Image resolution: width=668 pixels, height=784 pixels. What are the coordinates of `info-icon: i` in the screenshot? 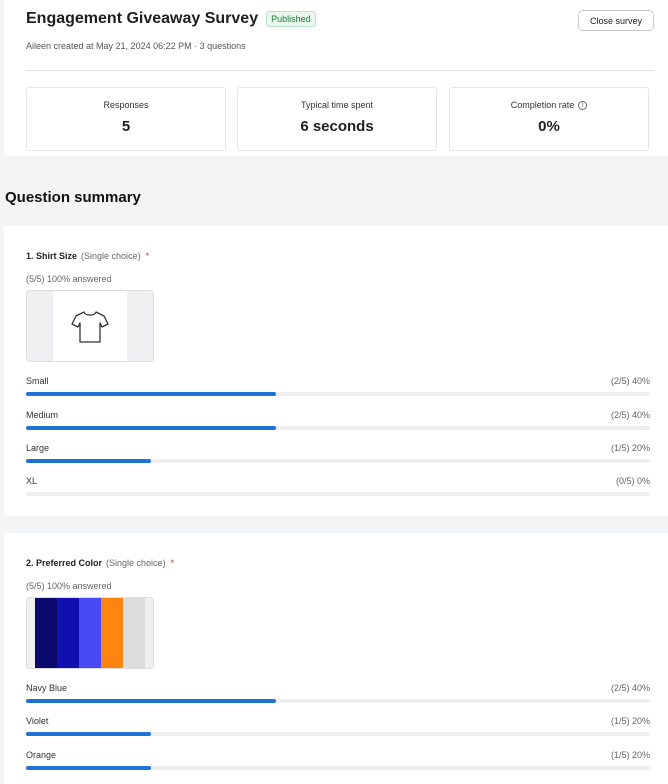 It's located at (583, 105).